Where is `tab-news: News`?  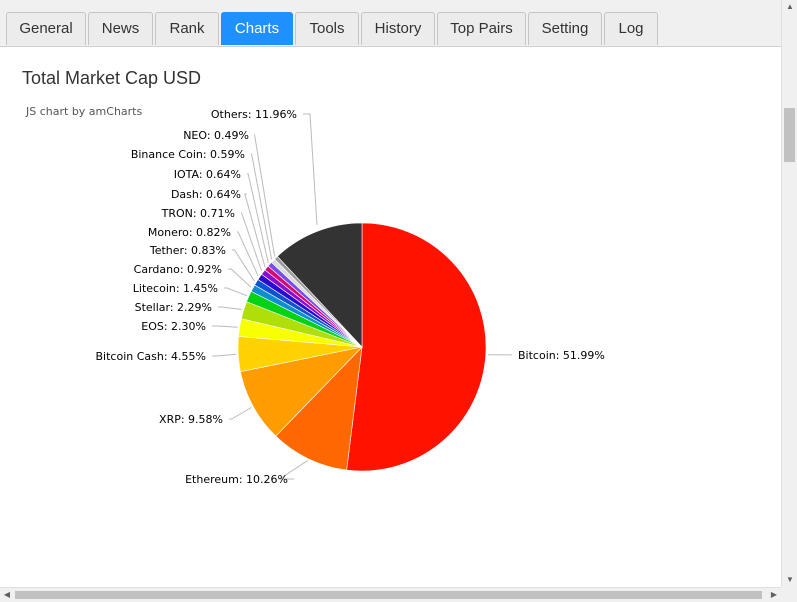
tab-news: News is located at coordinates (120, 28).